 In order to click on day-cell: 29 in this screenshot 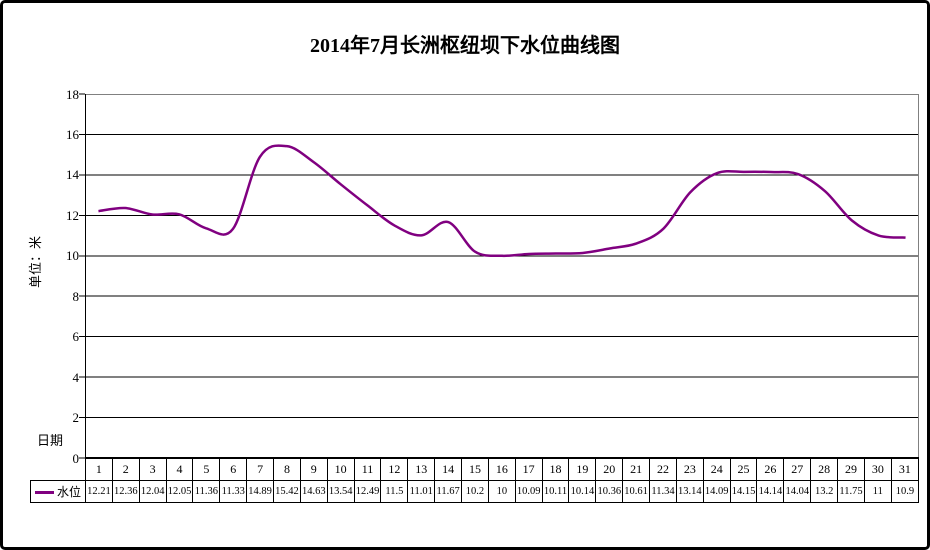, I will do `click(851, 469)`.